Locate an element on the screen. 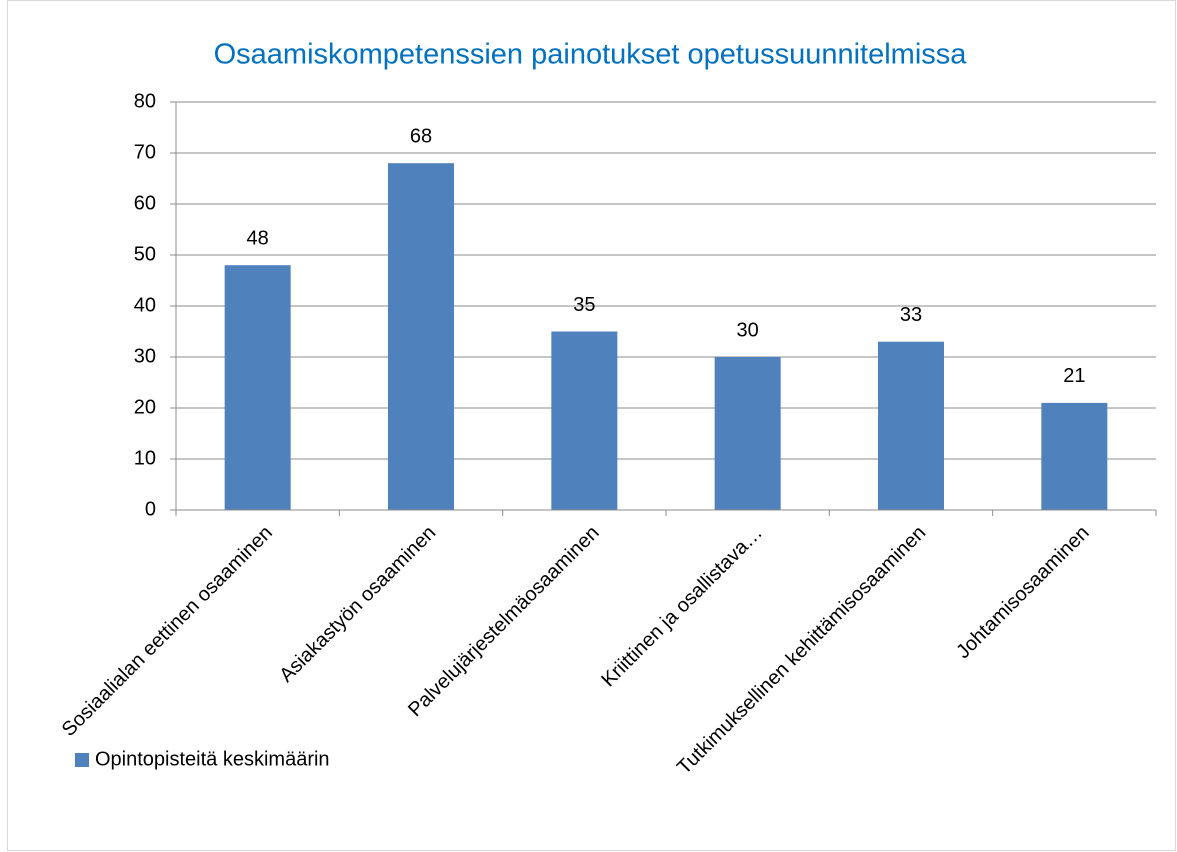 The width and height of the screenshot is (1177, 852). y-tick-label: 60 is located at coordinates (145, 203).